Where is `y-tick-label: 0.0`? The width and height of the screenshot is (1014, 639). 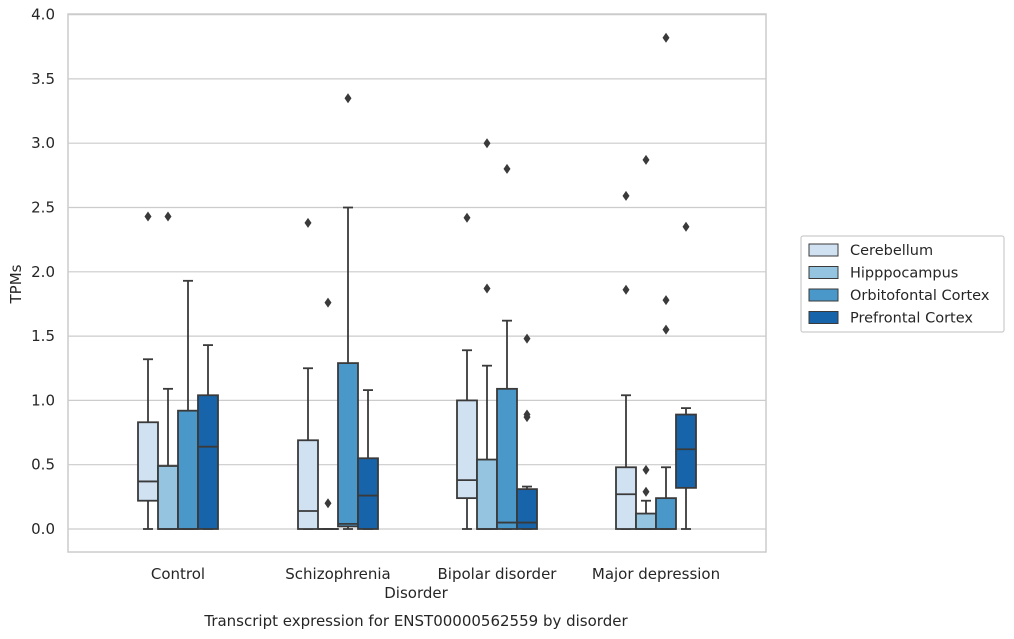 y-tick-label: 0.0 is located at coordinates (43, 529).